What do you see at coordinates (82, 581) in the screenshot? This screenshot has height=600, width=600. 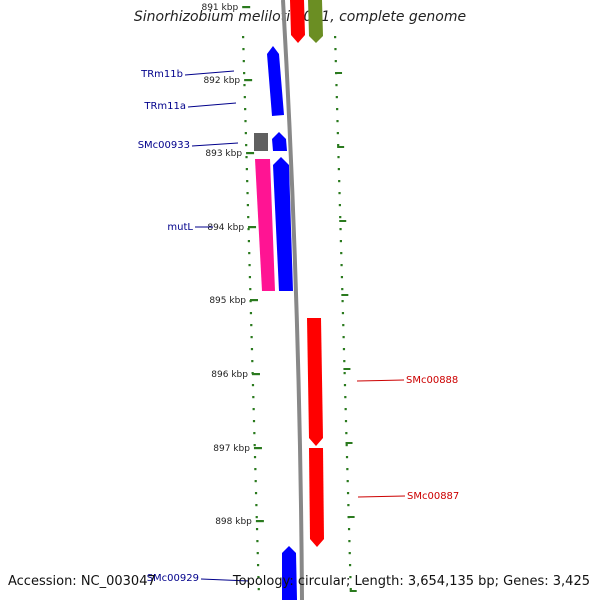 I see `accession-label: Accession: NC_003047` at bounding box center [82, 581].